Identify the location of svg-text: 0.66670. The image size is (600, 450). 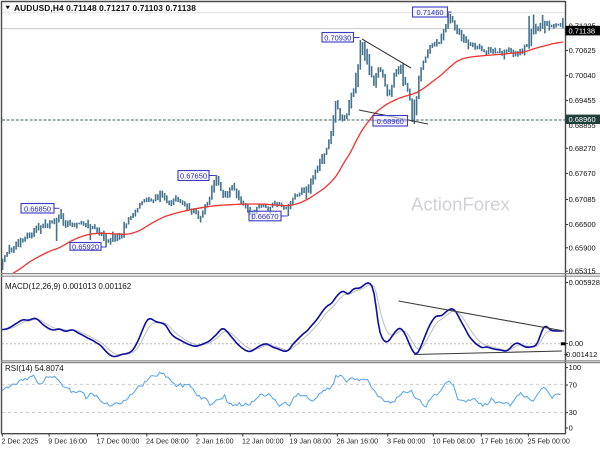
(264, 216).